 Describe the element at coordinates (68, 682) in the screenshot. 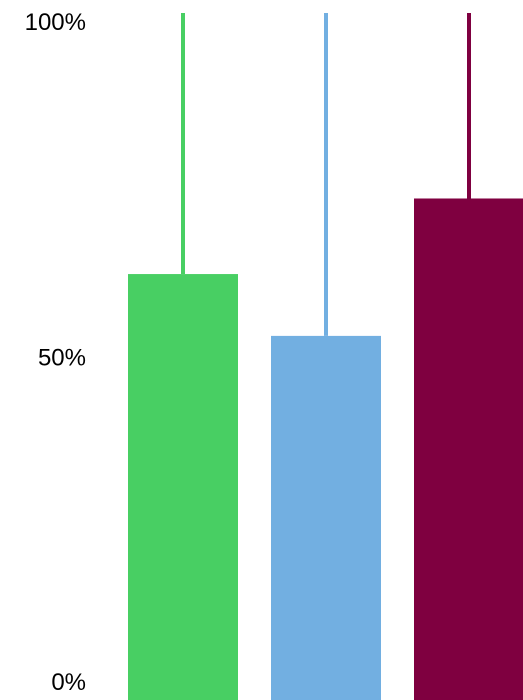

I see `y-tick-label: 0%` at that location.